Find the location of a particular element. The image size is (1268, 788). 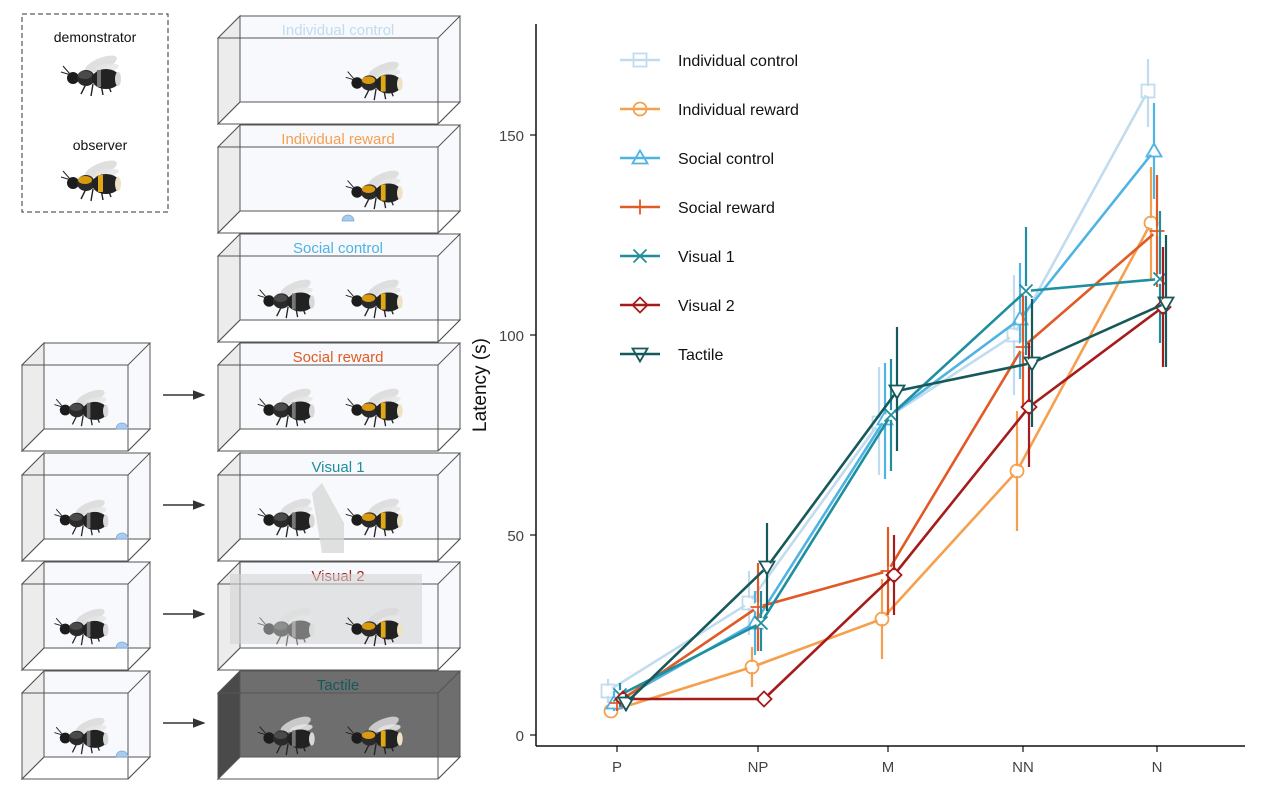

demonstrator-label: demonstrator is located at coordinates (95, 37).